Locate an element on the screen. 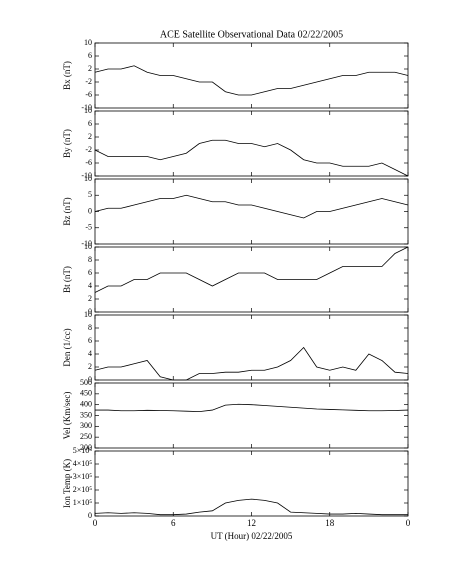  y-tick-label: 500 is located at coordinates (86, 382).